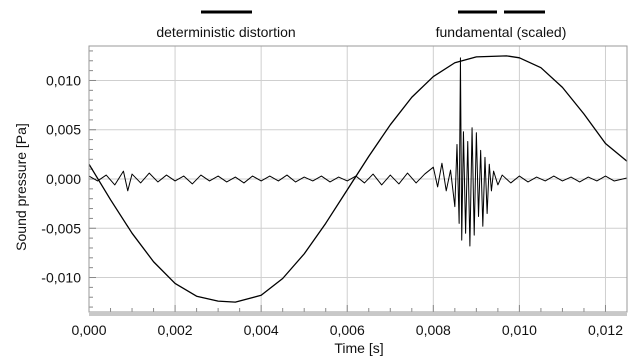 This screenshot has width=632, height=356. Describe the element at coordinates (61, 278) in the screenshot. I see `y-tick-label: -0,010` at that location.